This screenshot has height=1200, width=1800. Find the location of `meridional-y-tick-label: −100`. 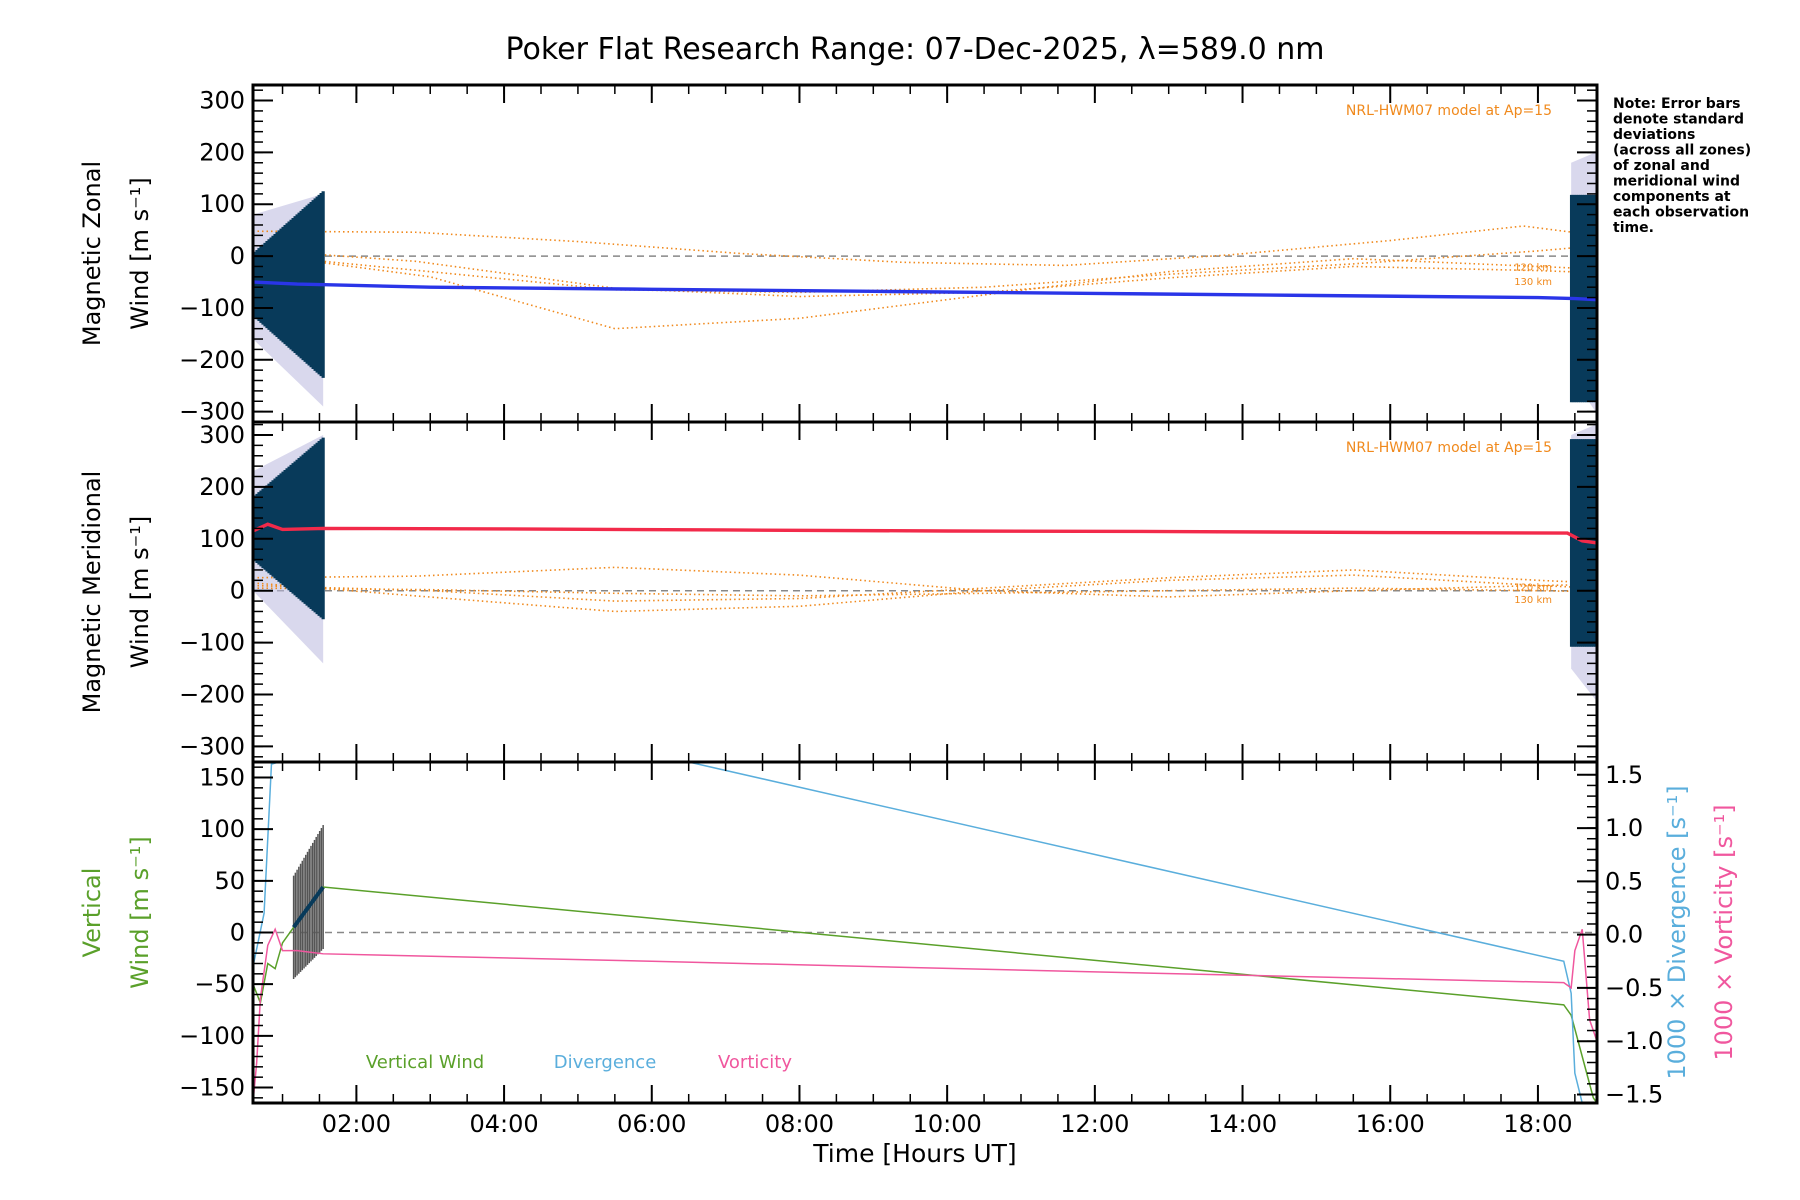

meridional-y-tick-label: −100 is located at coordinates (212, 643).